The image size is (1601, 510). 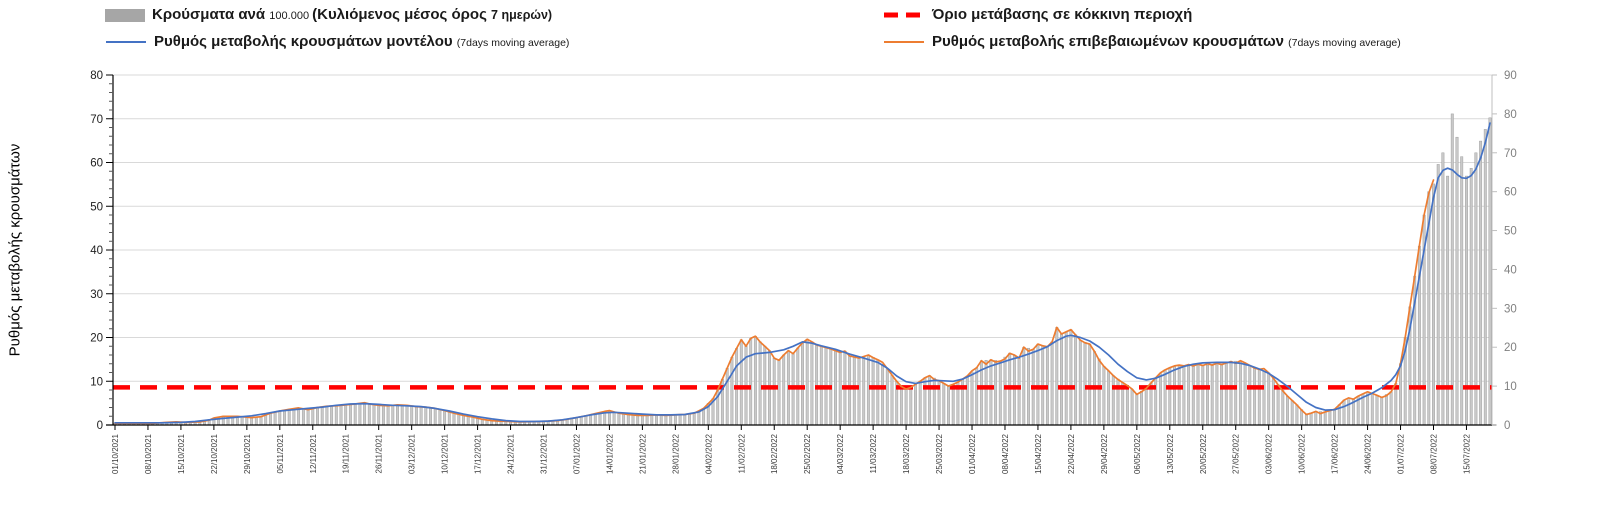 What do you see at coordinates (576, 453) in the screenshot?
I see `svg-text: 07/01/2022` at bounding box center [576, 453].